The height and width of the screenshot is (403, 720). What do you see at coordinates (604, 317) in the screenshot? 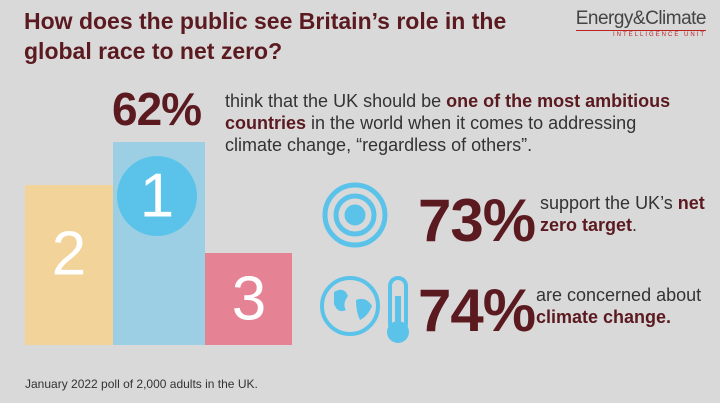
I see `emphasis: climate change.` at bounding box center [604, 317].